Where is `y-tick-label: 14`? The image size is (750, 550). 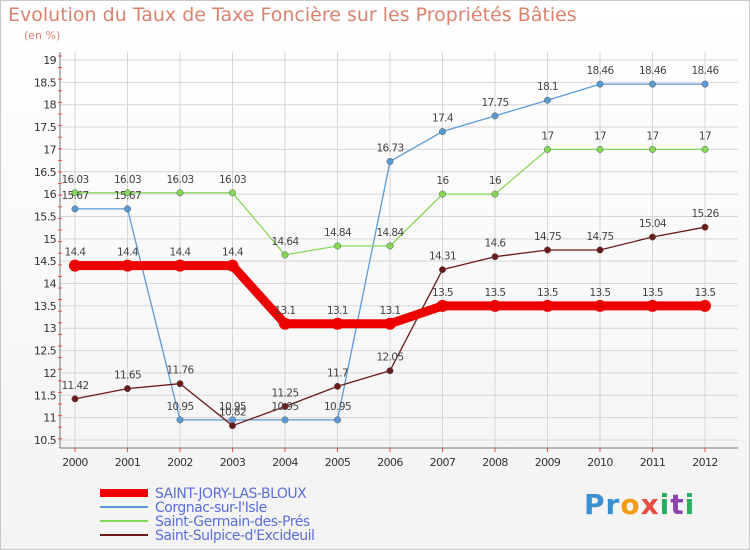 y-tick-label: 14 is located at coordinates (49, 284).